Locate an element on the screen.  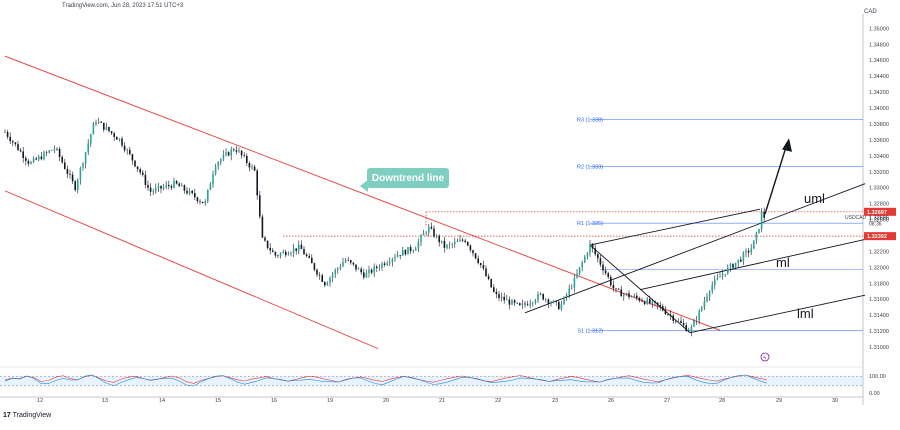
y-tick-label: 1.33000 is located at coordinates (879, 189).